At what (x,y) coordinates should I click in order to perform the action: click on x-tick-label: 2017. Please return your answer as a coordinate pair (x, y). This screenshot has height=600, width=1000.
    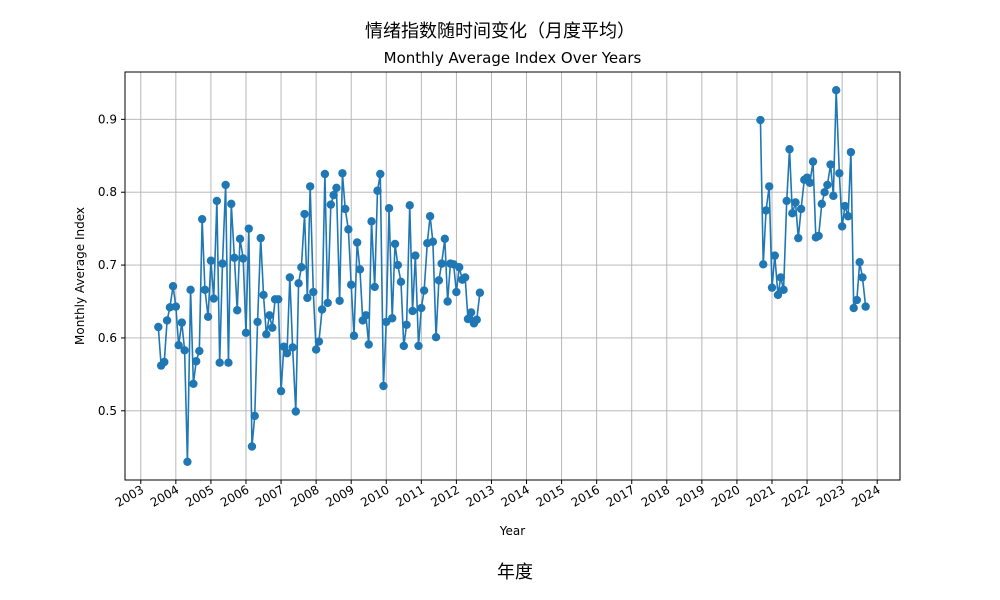
    Looking at the image, I should click on (620, 495).